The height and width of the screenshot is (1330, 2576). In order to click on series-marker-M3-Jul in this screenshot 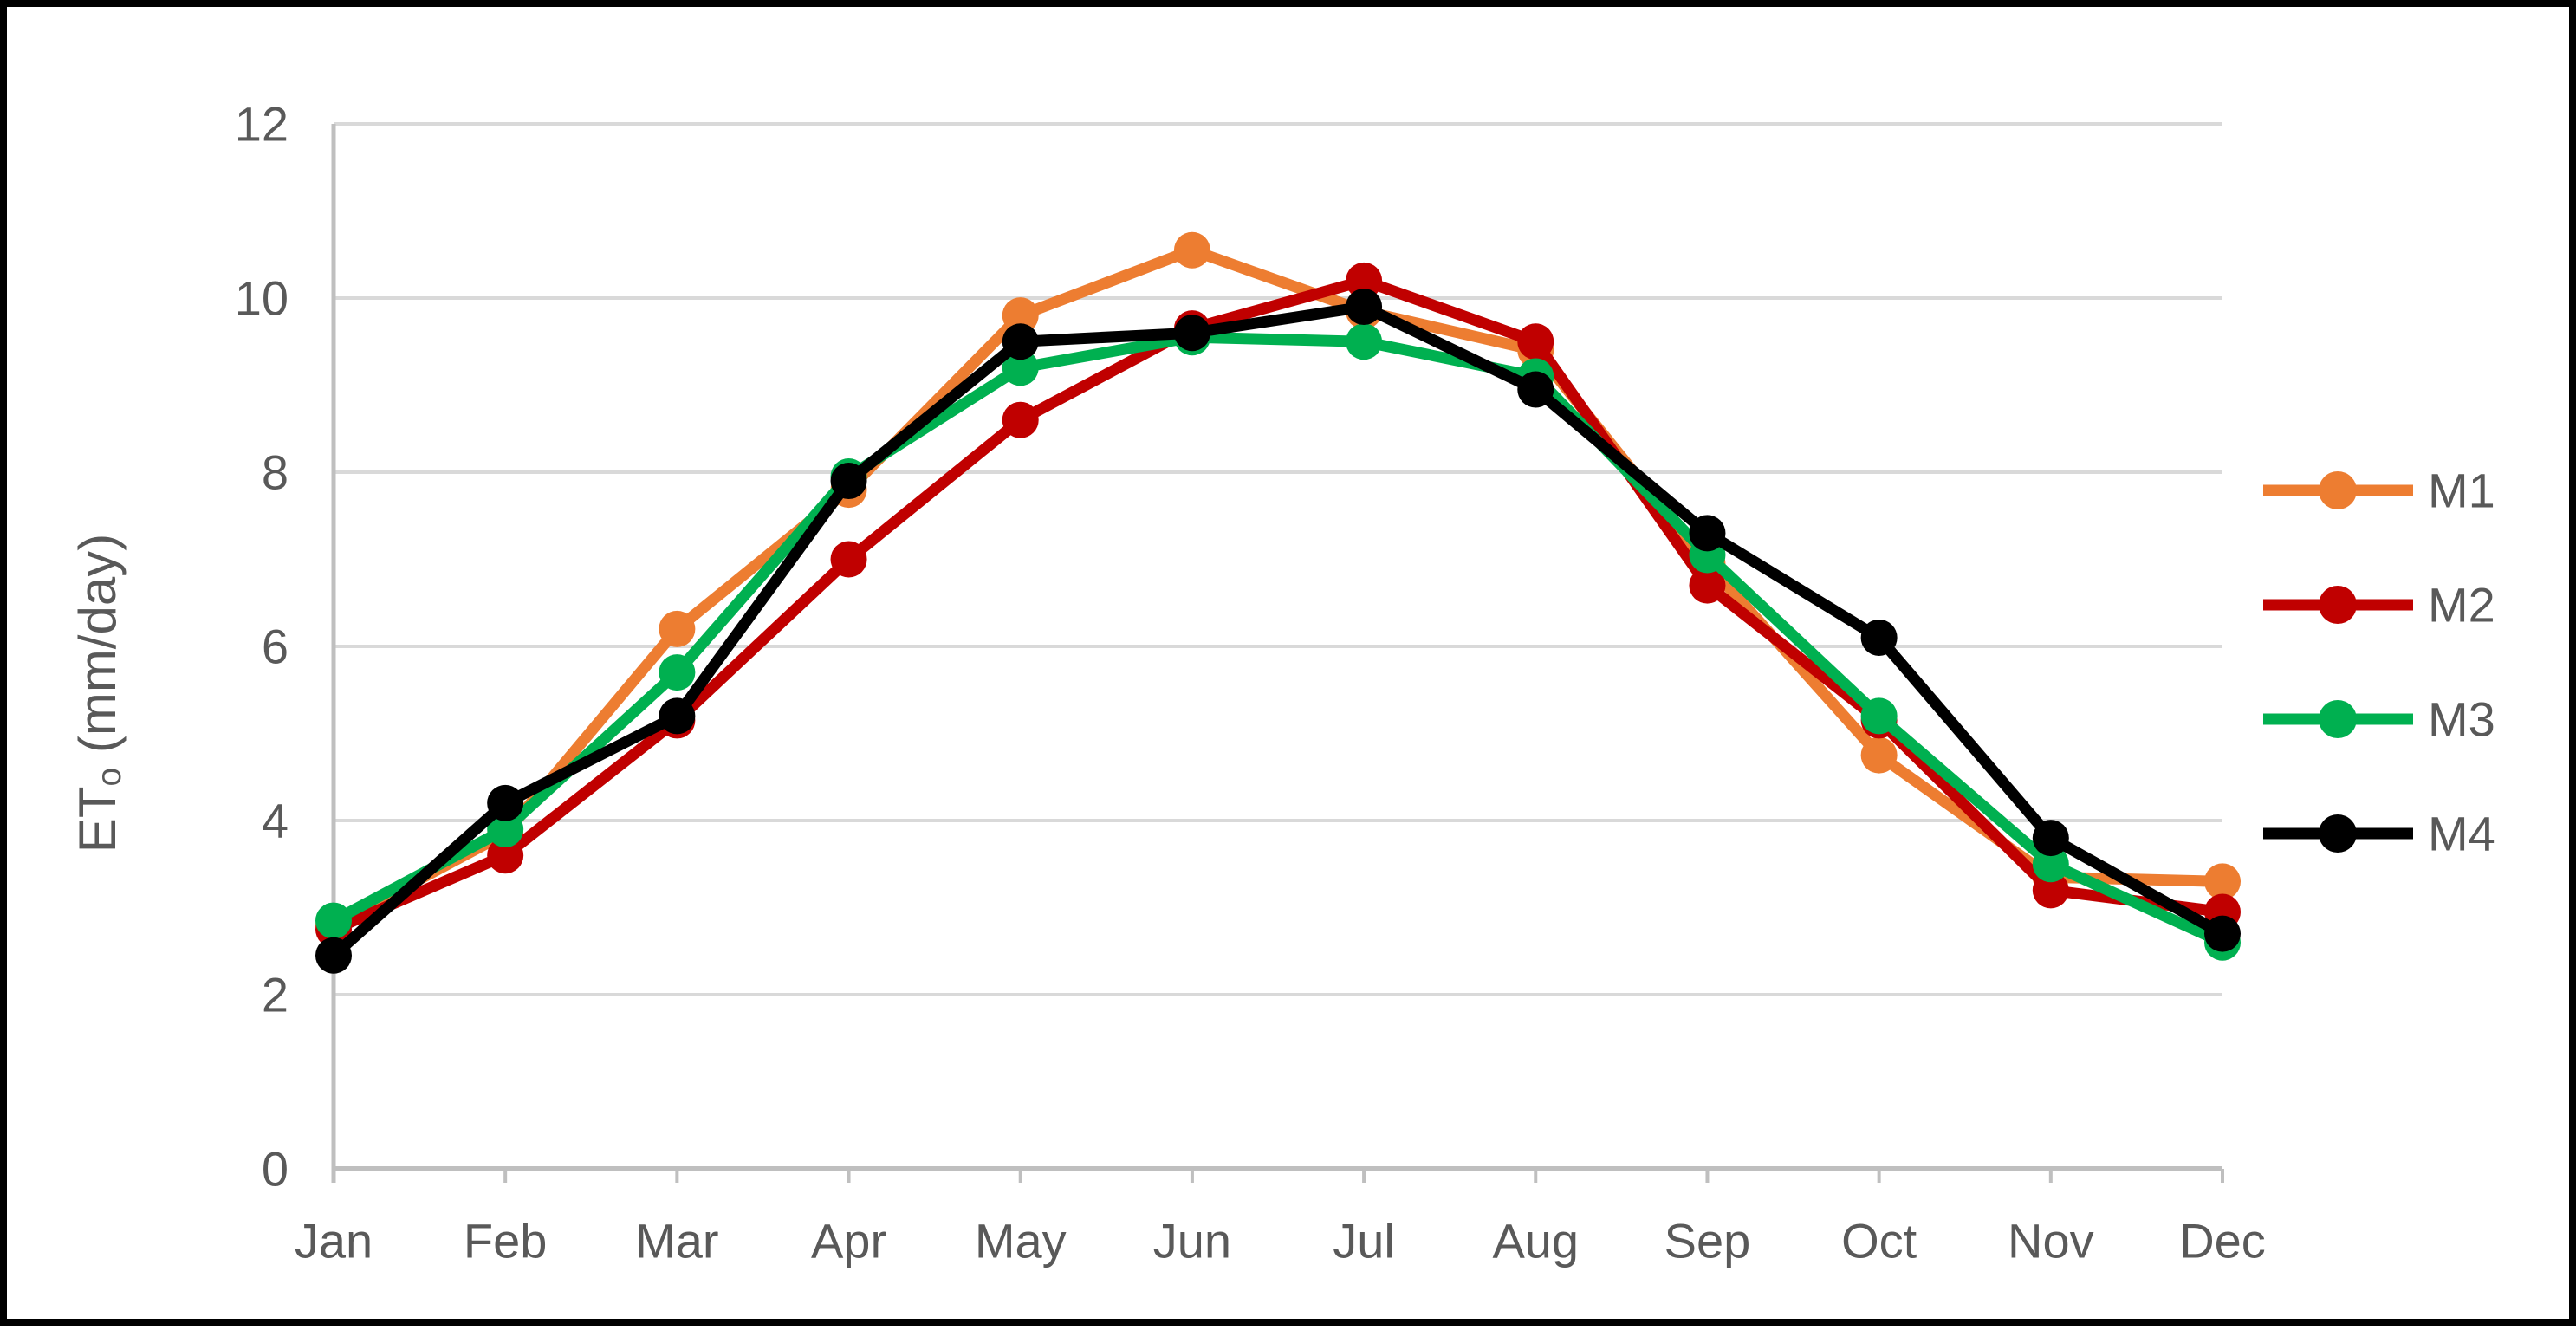, I will do `click(1365, 341)`.